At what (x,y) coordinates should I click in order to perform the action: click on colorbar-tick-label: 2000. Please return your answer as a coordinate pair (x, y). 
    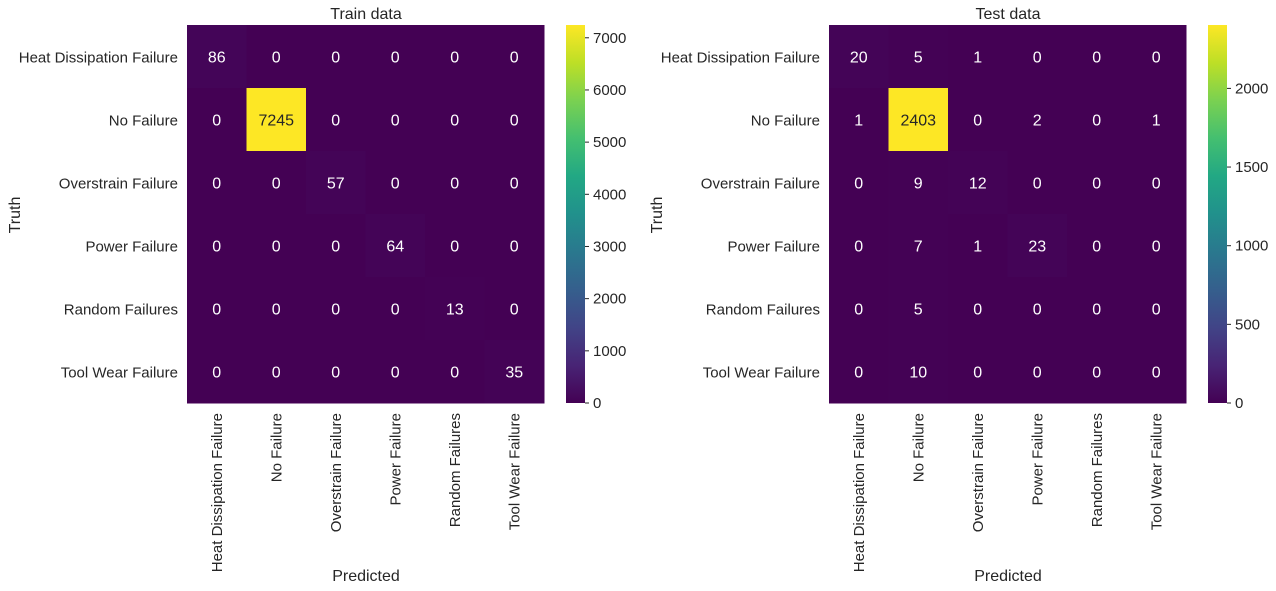
    Looking at the image, I should click on (609, 299).